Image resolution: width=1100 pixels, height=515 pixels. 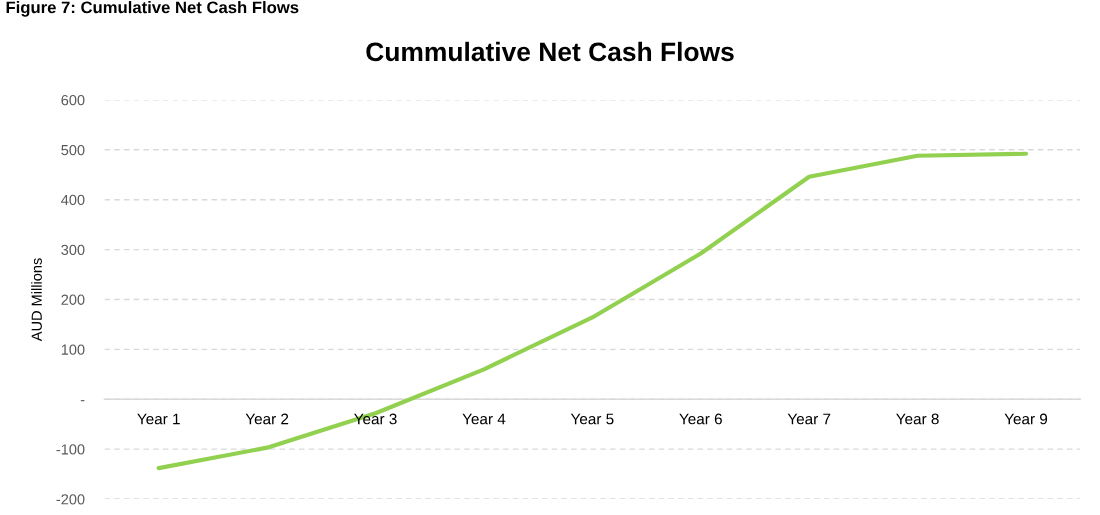 What do you see at coordinates (36, 300) in the screenshot?
I see `y-axis-title: AUD Millions` at bounding box center [36, 300].